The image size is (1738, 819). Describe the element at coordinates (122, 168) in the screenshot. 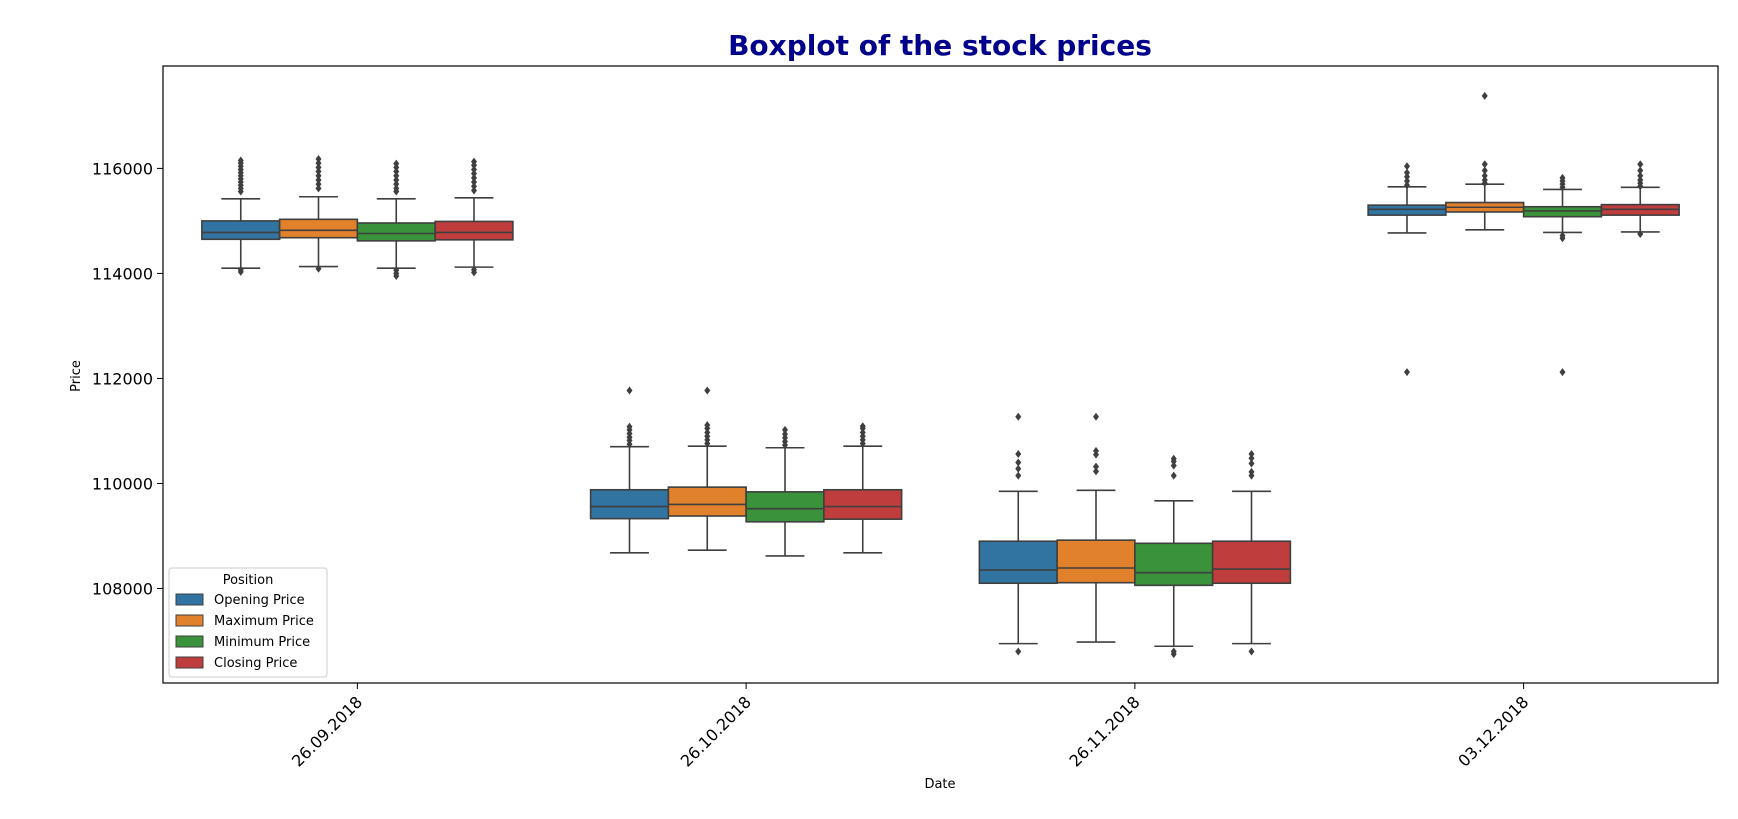

I see `y-tick-label: 116000` at that location.